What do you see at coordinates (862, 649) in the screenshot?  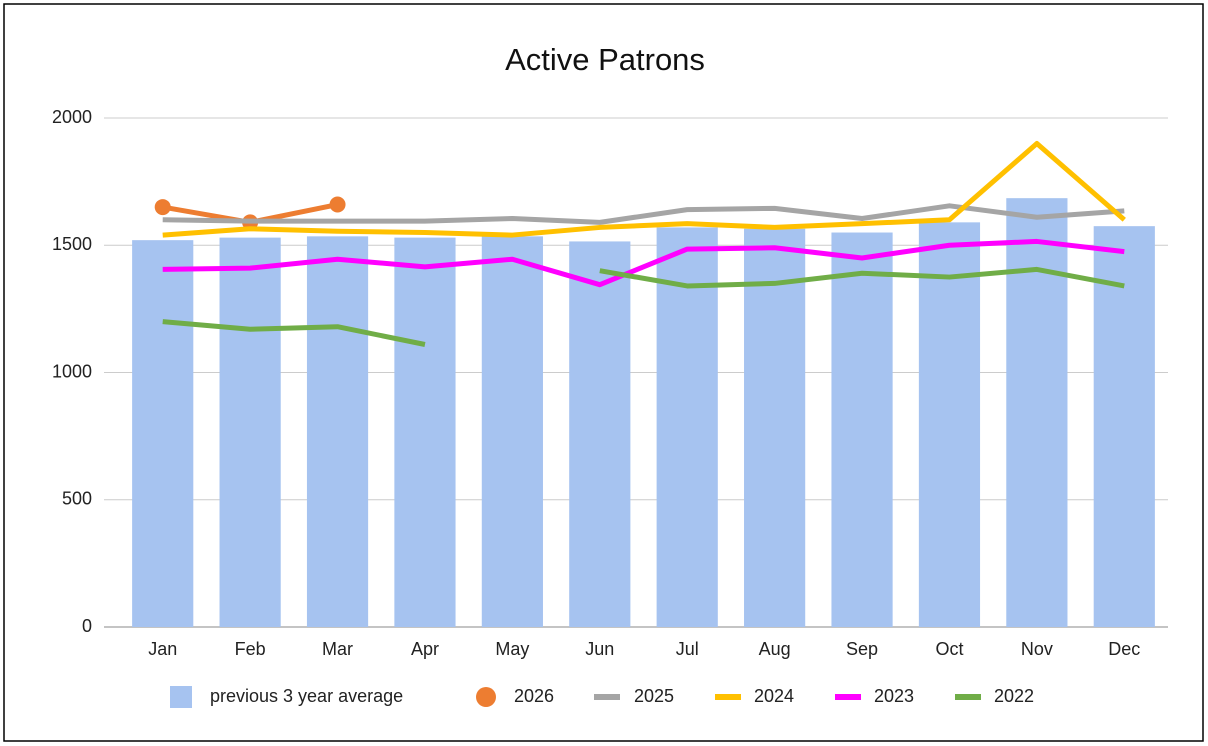 I see `x-tick-label: Sep` at bounding box center [862, 649].